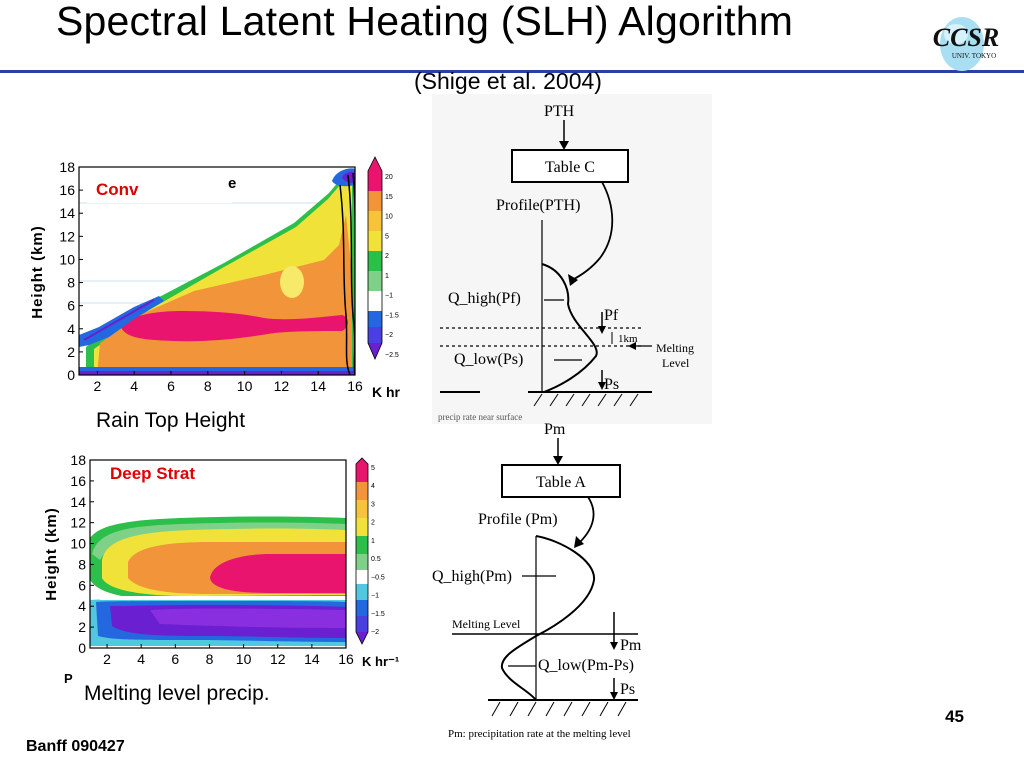 This screenshot has width=1024, height=768. What do you see at coordinates (631, 645) in the screenshot?
I see `pm-label: Pm` at bounding box center [631, 645].